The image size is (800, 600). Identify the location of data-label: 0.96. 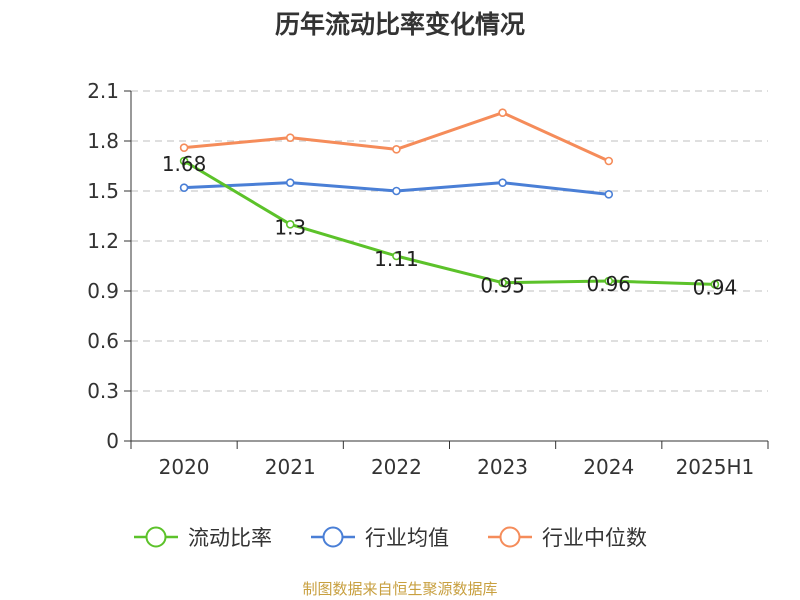
(608, 284).